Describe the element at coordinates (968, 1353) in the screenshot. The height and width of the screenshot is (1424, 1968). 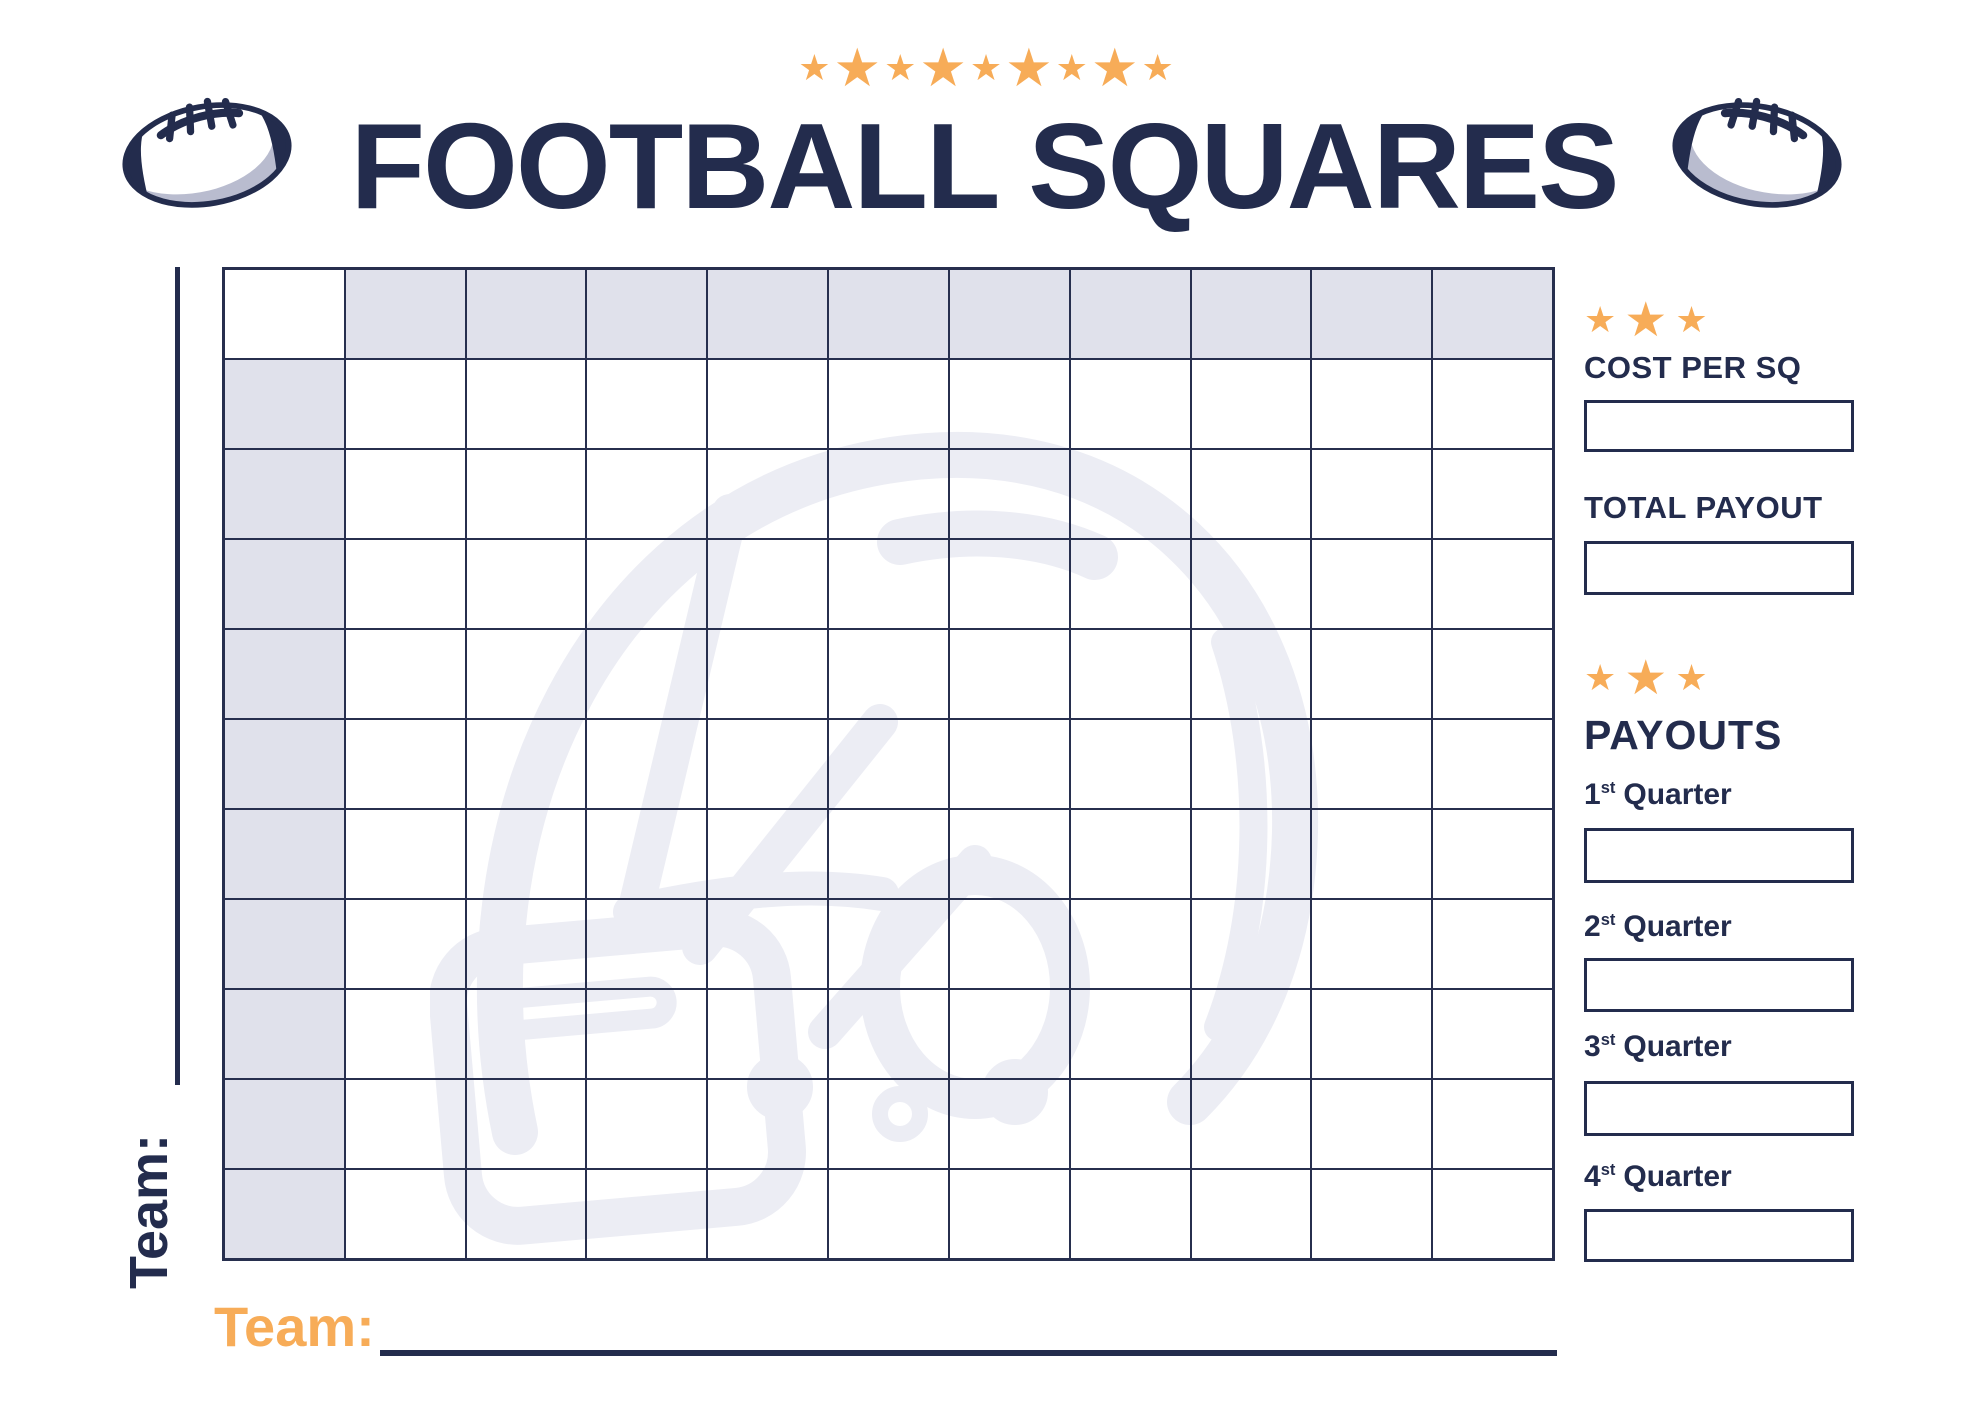
I see `team-name-bottom-line` at that location.